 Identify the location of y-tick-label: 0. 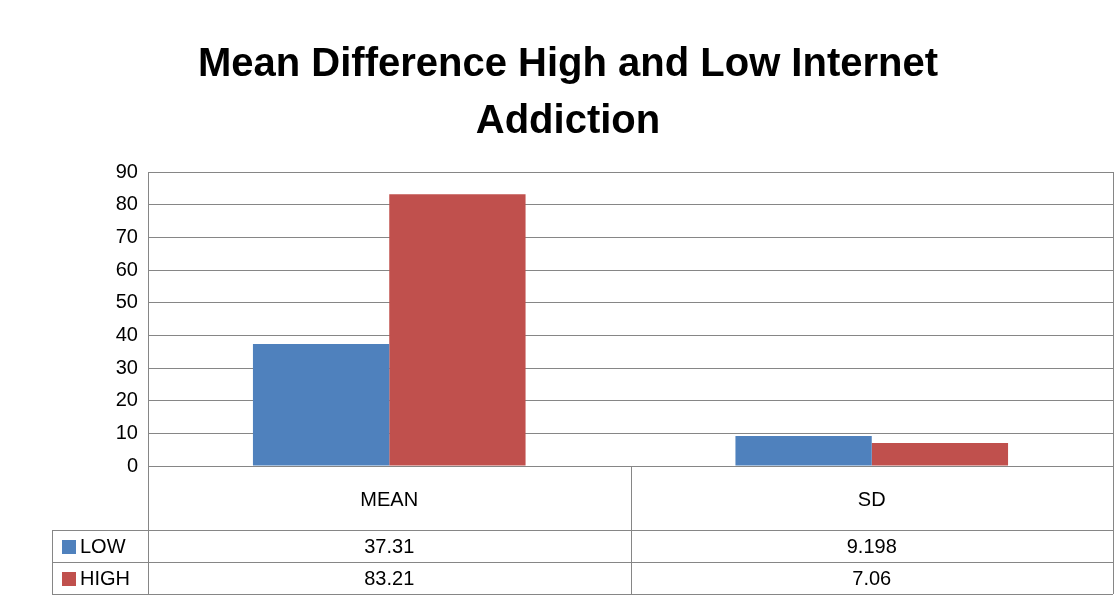
(132, 464).